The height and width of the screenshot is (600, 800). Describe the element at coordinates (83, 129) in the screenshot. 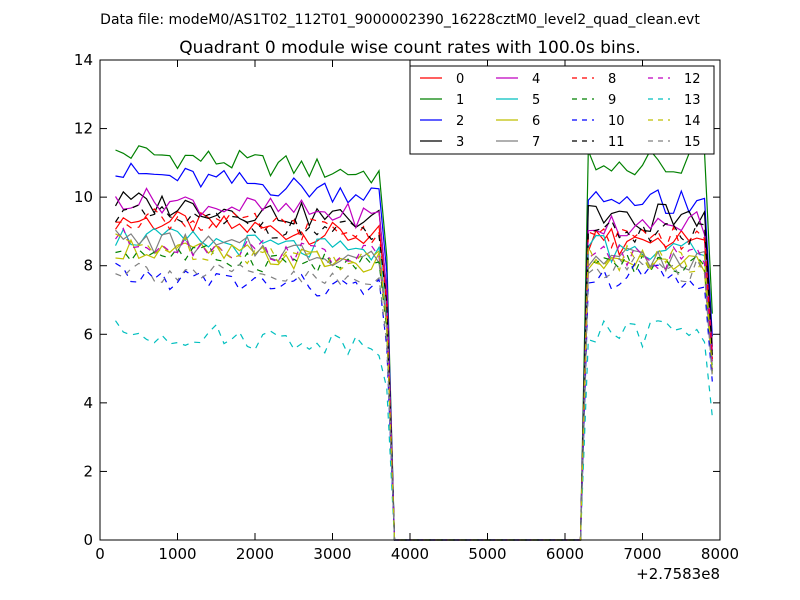

I see `y-tick-label: 12` at that location.